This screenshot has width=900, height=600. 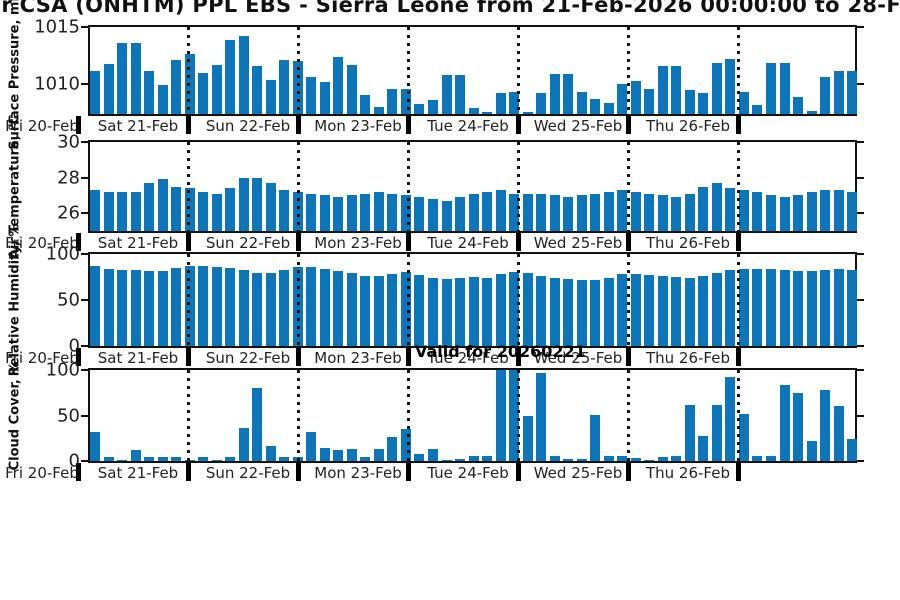 I want to click on x-tick-label-edge: Fri 20-Feb, so click(x=42, y=126).